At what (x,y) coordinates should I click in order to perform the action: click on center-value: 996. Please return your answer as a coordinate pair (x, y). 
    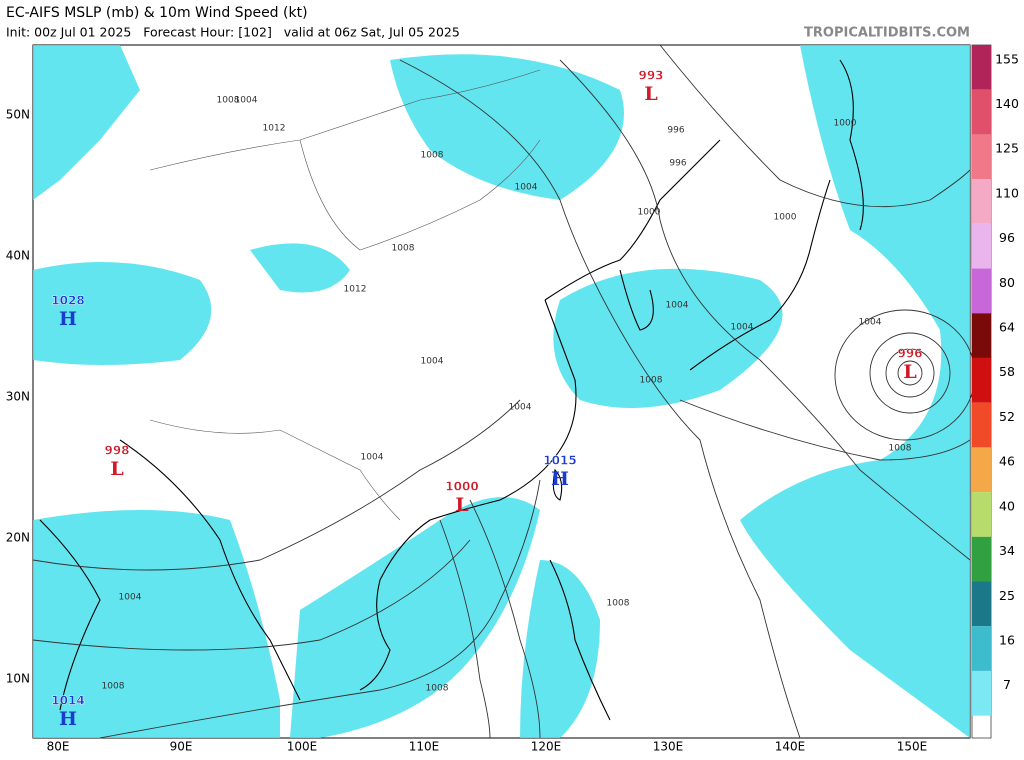
    Looking at the image, I should click on (909, 354).